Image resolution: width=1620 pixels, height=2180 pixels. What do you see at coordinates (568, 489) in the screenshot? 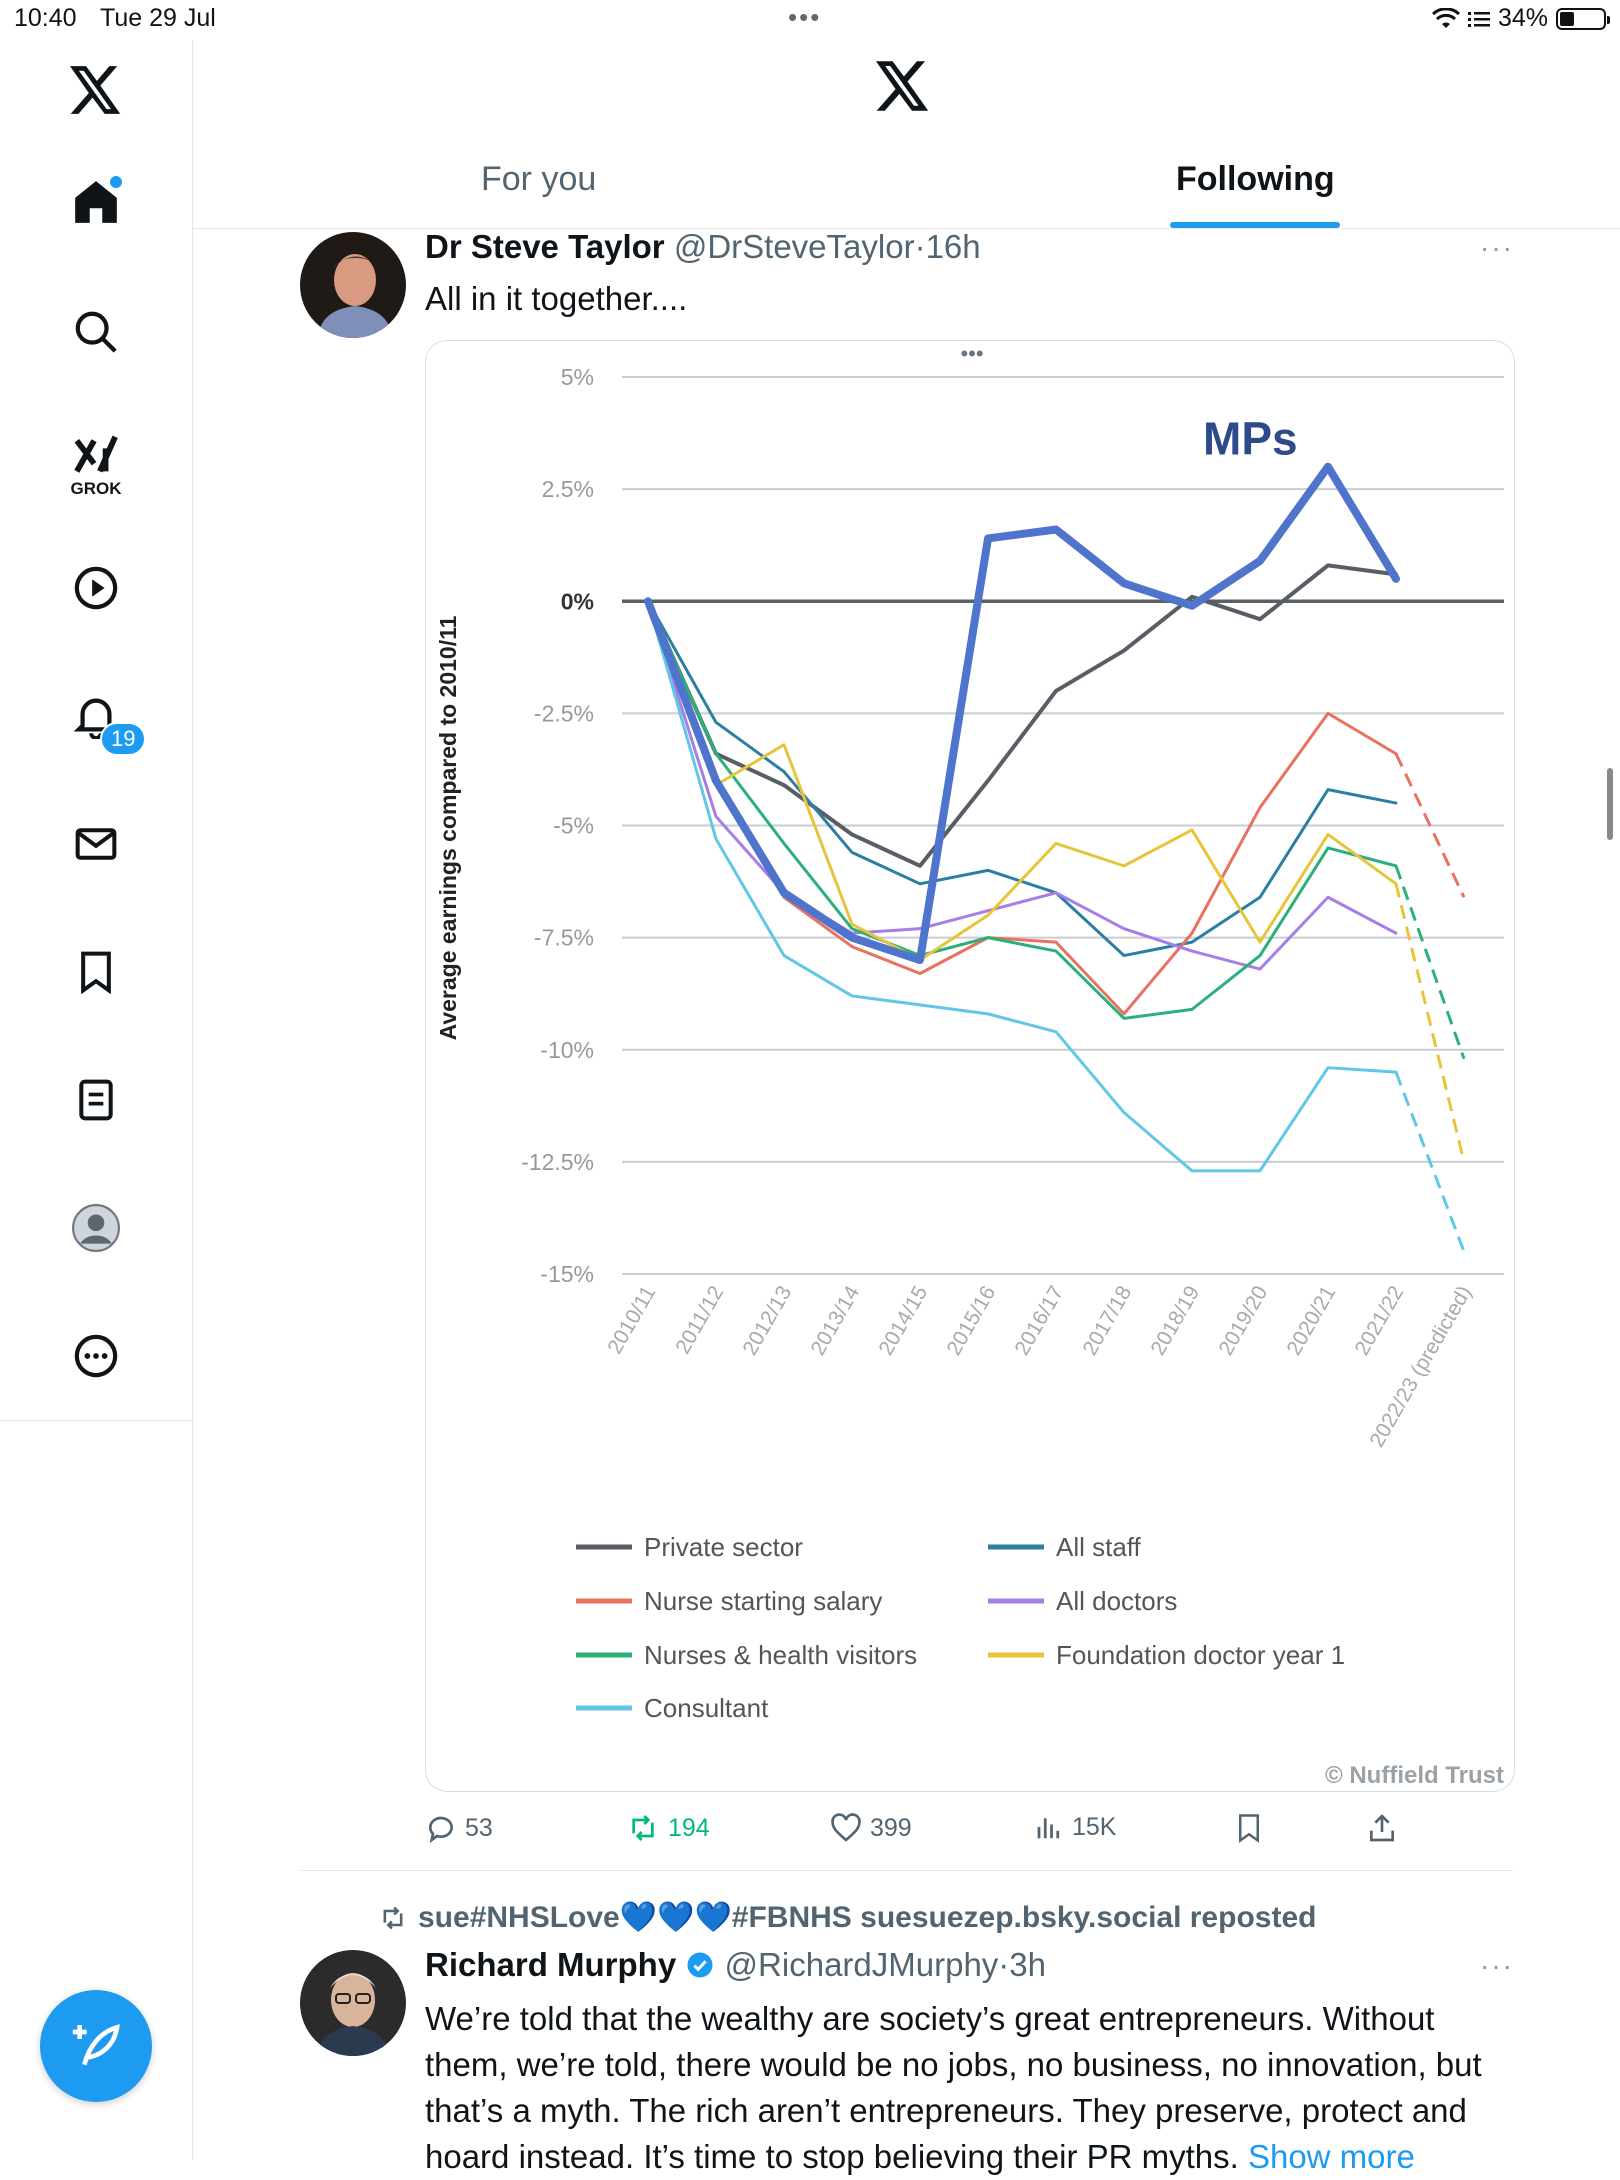
I see `y-tick-label: 2.5%` at bounding box center [568, 489].